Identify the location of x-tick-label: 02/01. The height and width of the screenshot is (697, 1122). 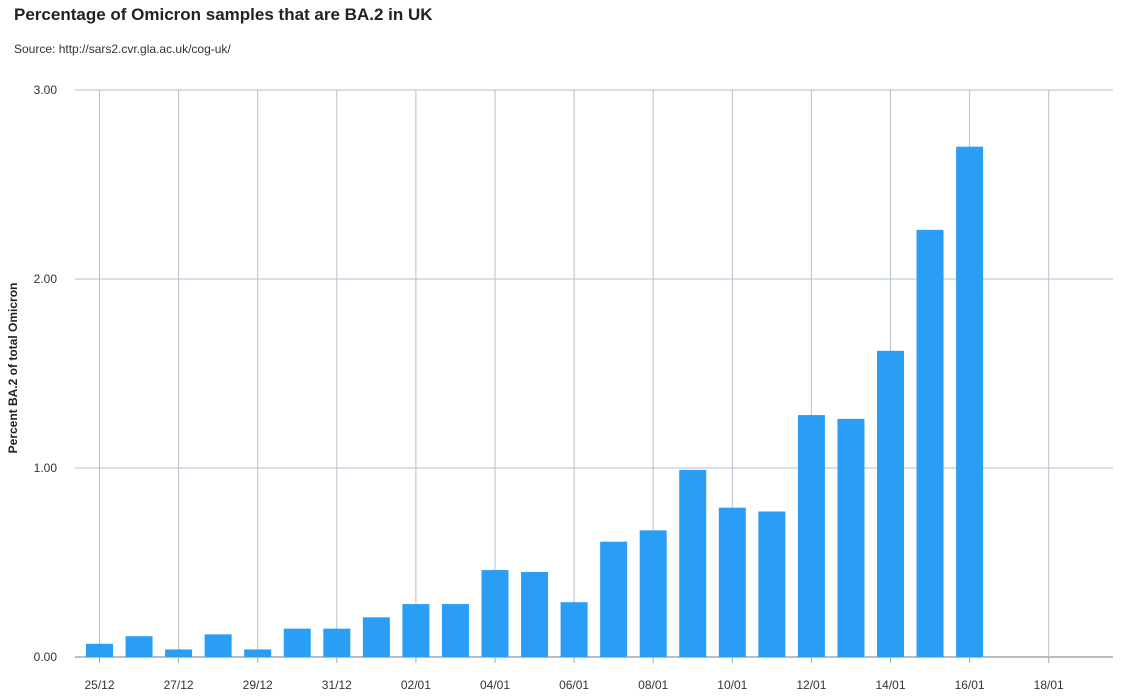
(416, 685).